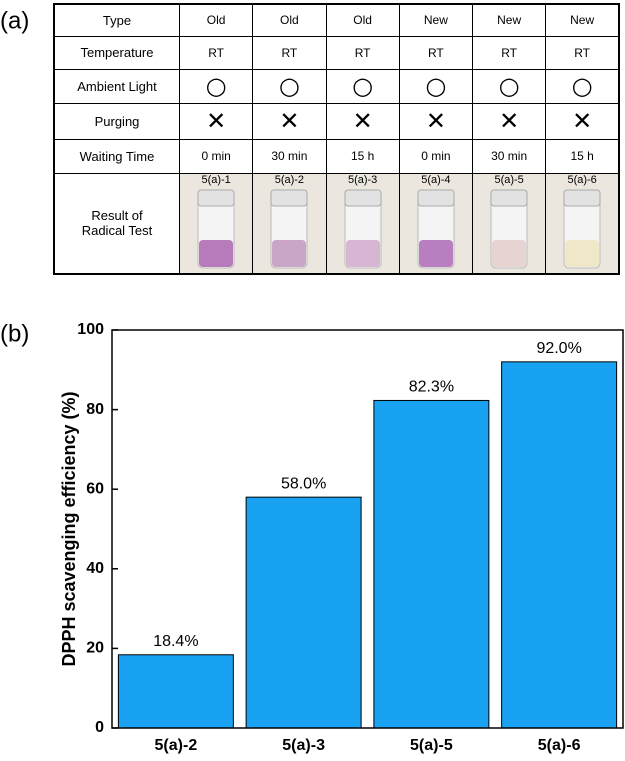  I want to click on cell-text: Type, so click(117, 20).